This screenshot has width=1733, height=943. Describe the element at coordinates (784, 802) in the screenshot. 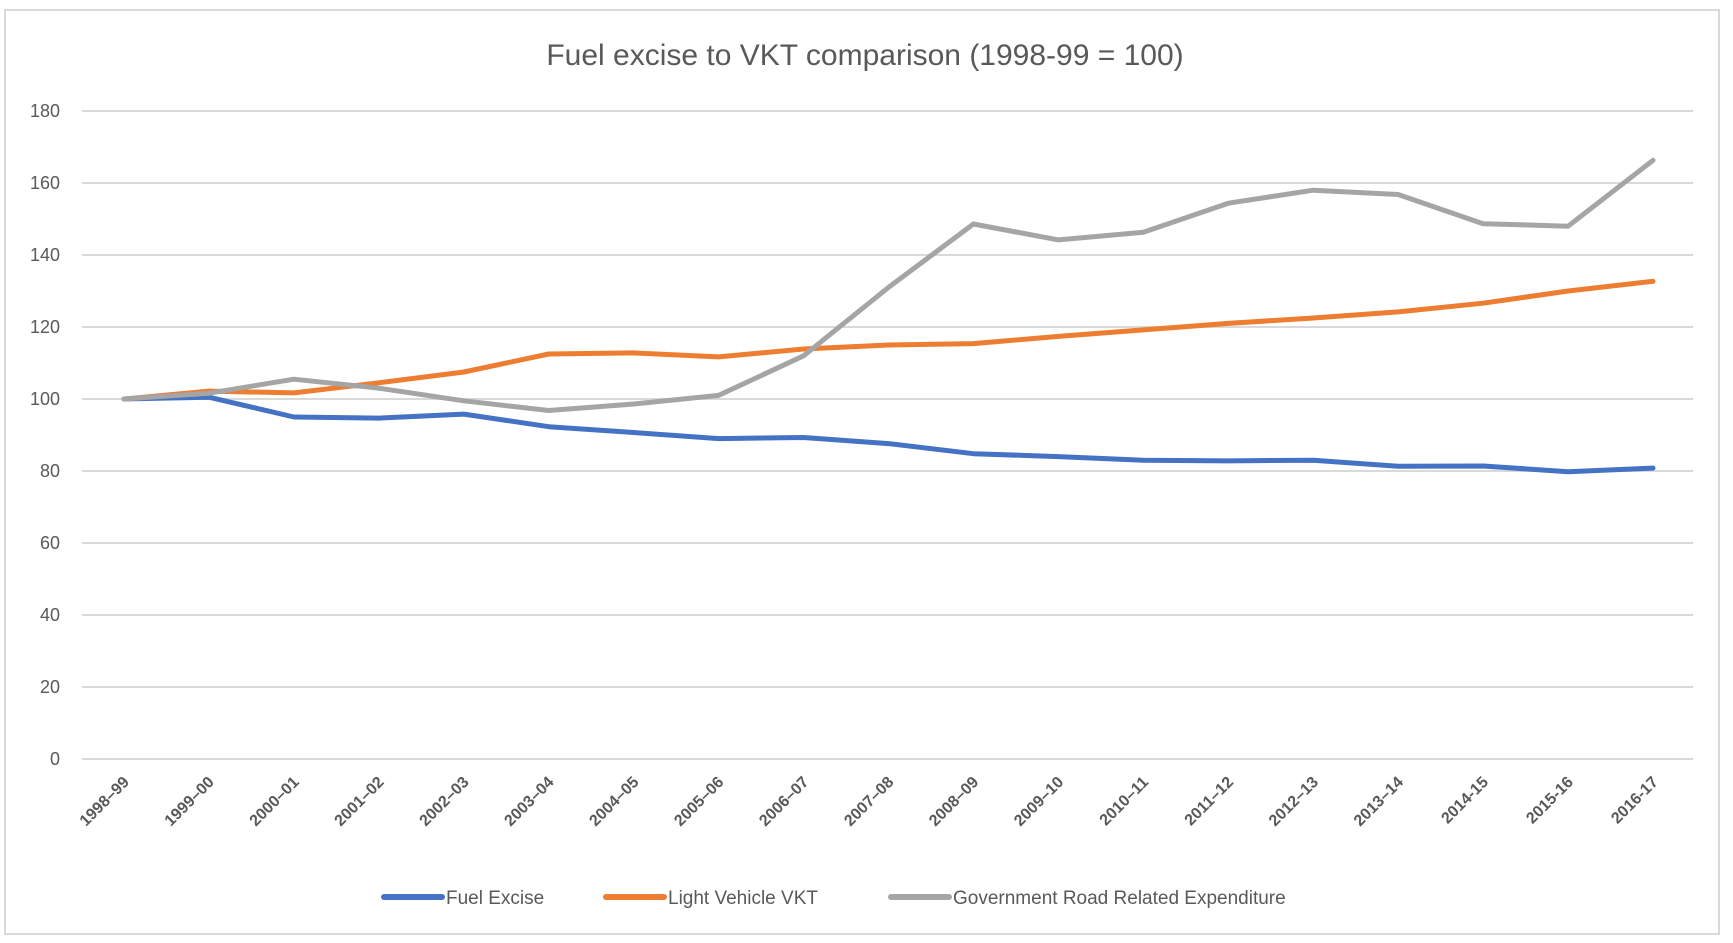

I see `x-tick-label: 2006–07` at that location.